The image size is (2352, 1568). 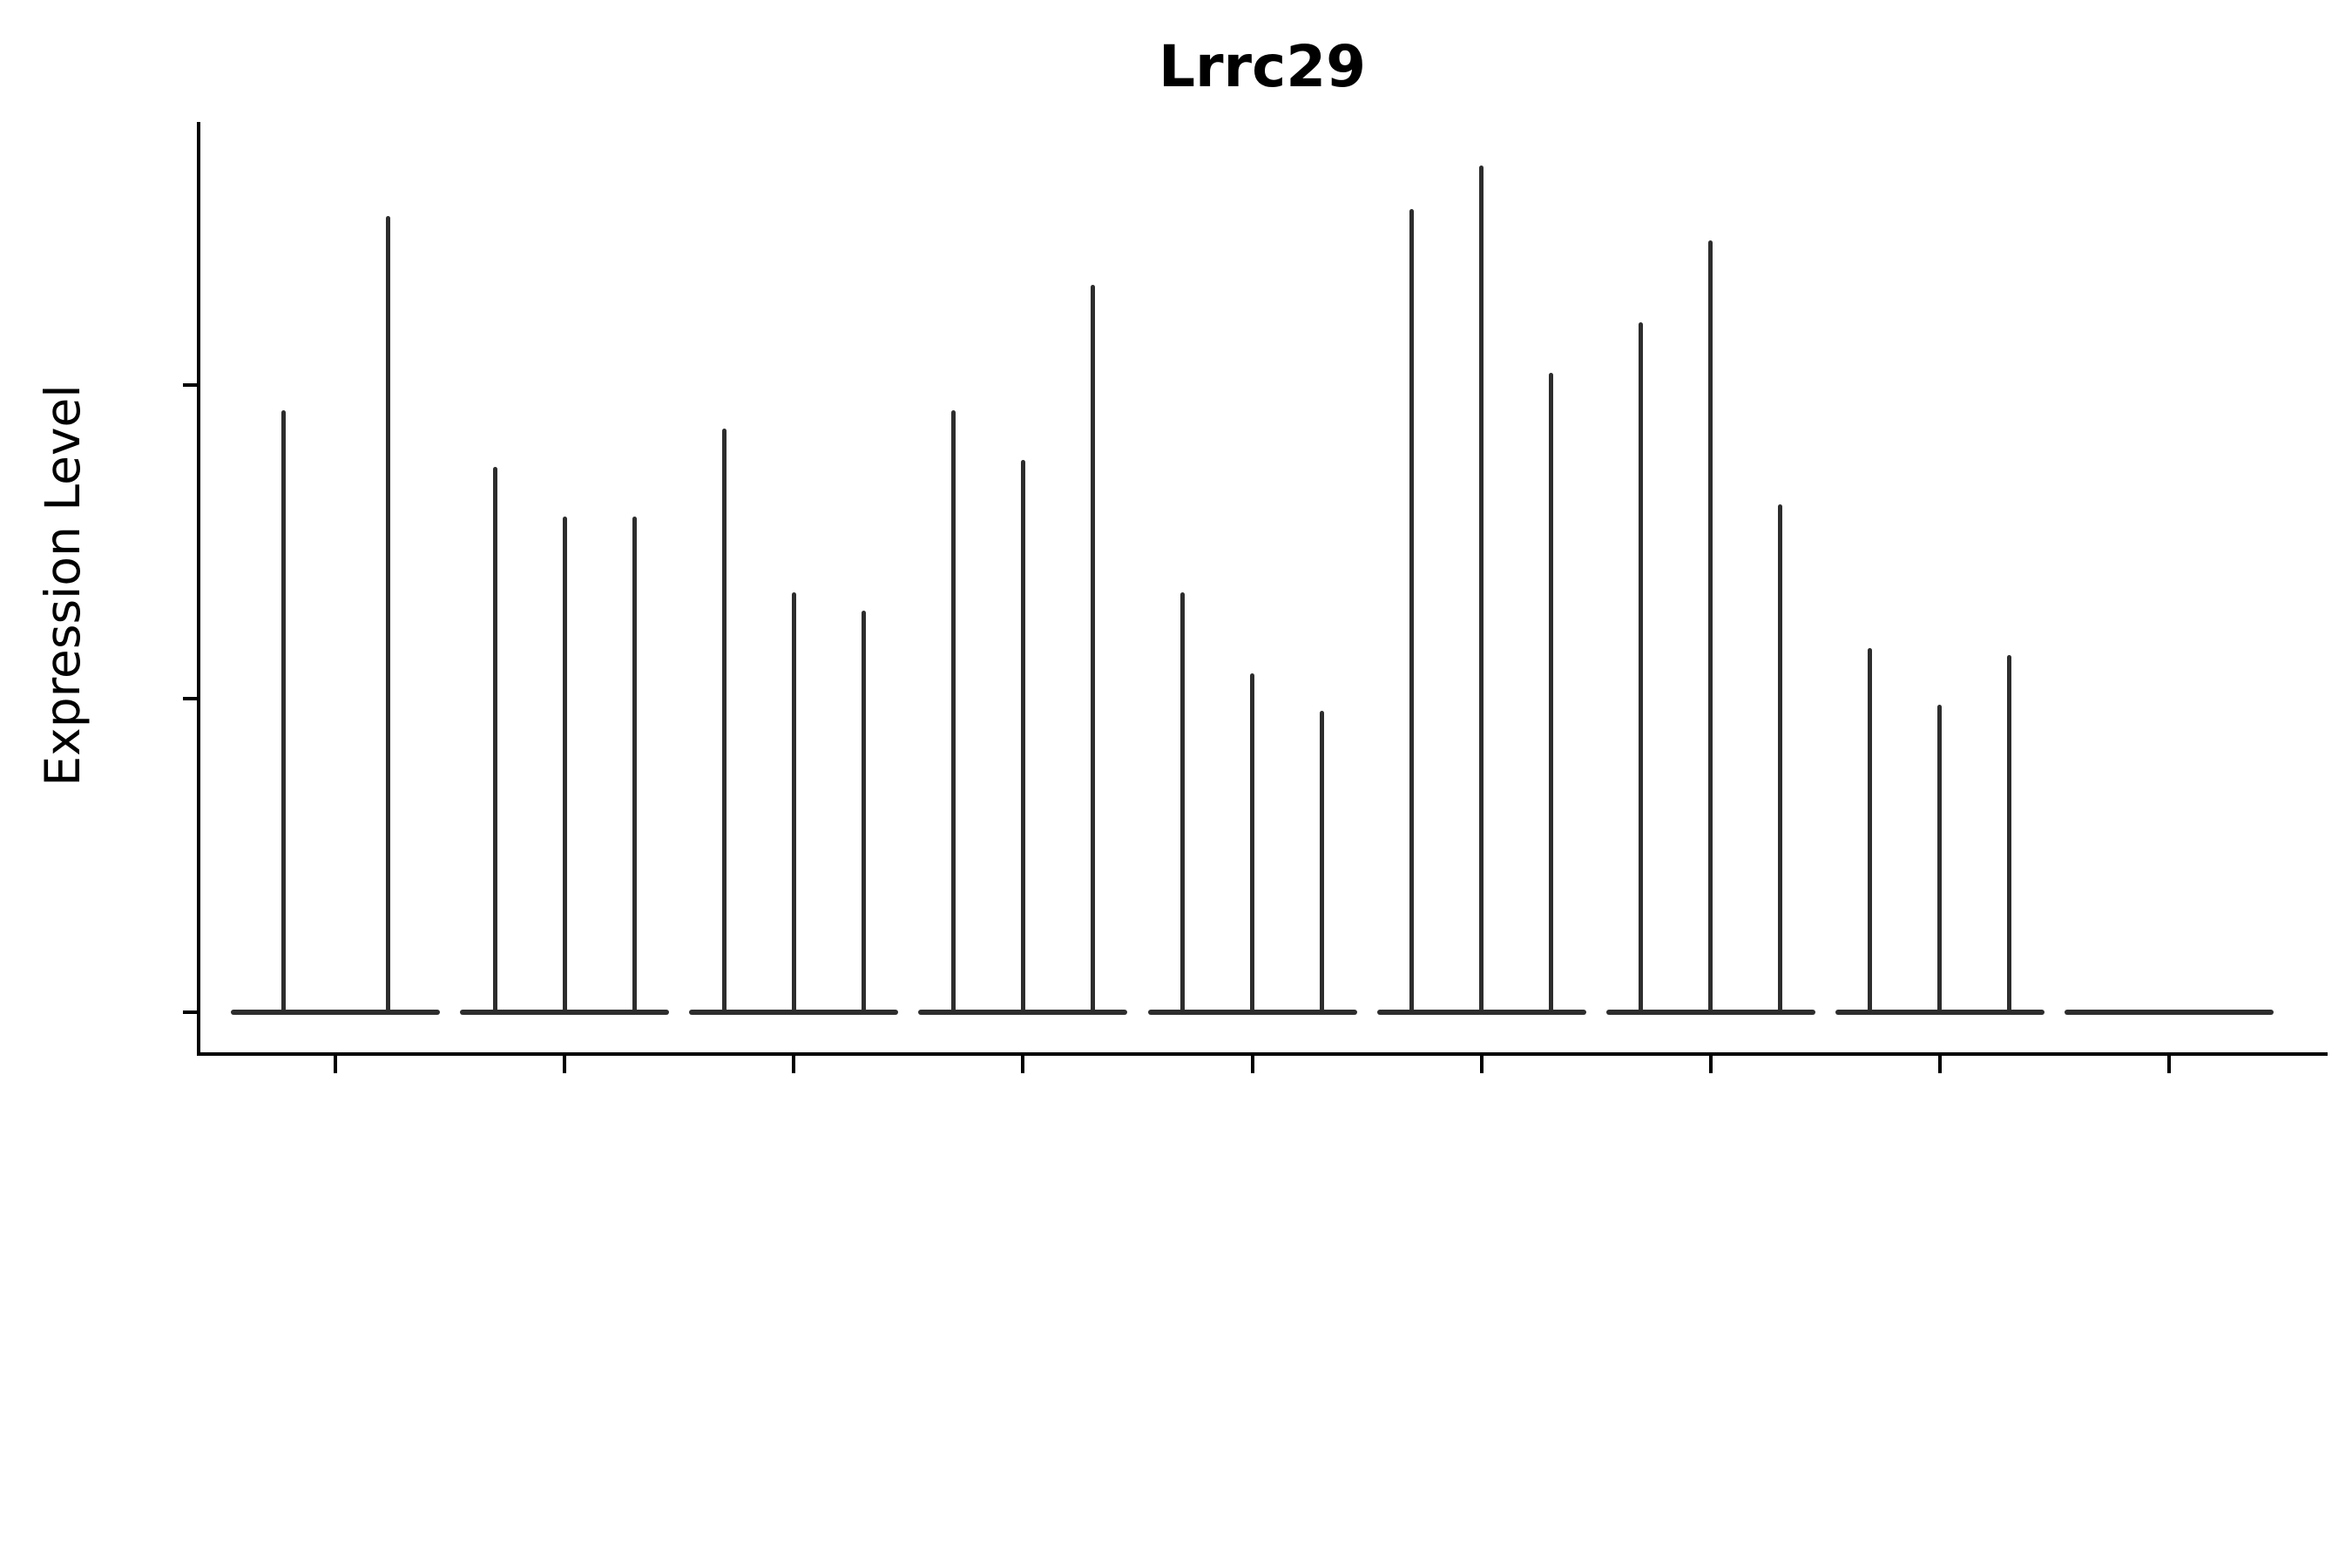 What do you see at coordinates (63, 585) in the screenshot?
I see `y-axis-label: Expression Level` at bounding box center [63, 585].